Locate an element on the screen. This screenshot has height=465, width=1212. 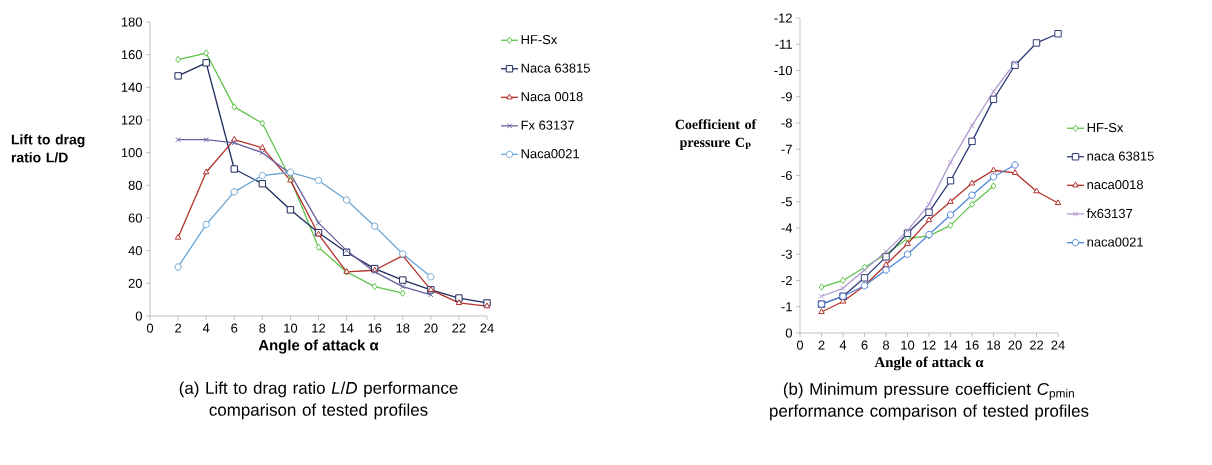
text: (b) Minimum pressure coefficient C$_{pmin}$ performance comparison of tested profiles is located at coordinates (929, 401).